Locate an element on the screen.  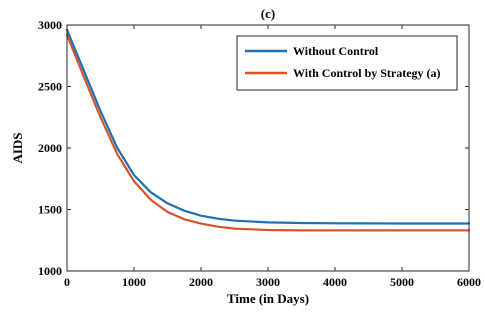
x-tick-label: 2000 is located at coordinates (201, 282).